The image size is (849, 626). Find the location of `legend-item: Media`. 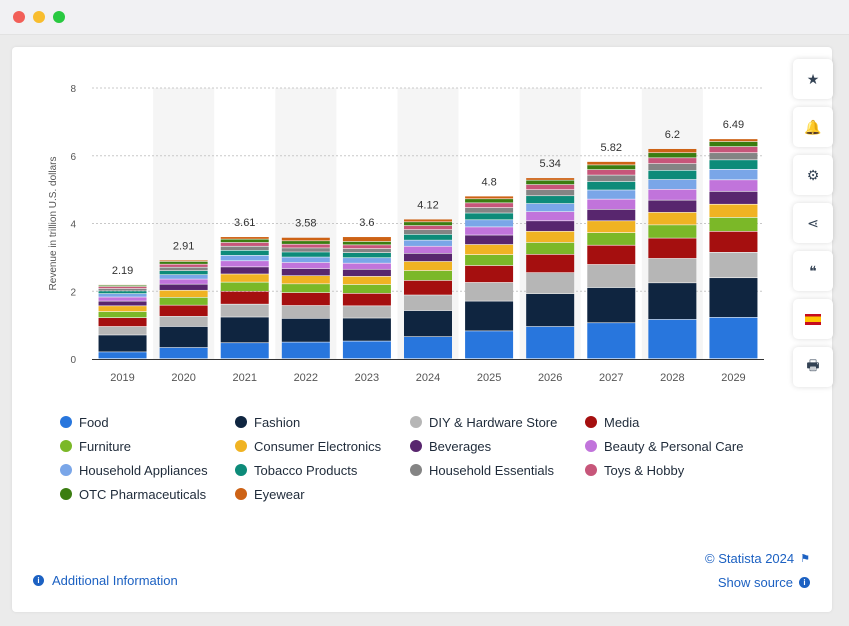

legend-item: Media is located at coordinates (612, 422).